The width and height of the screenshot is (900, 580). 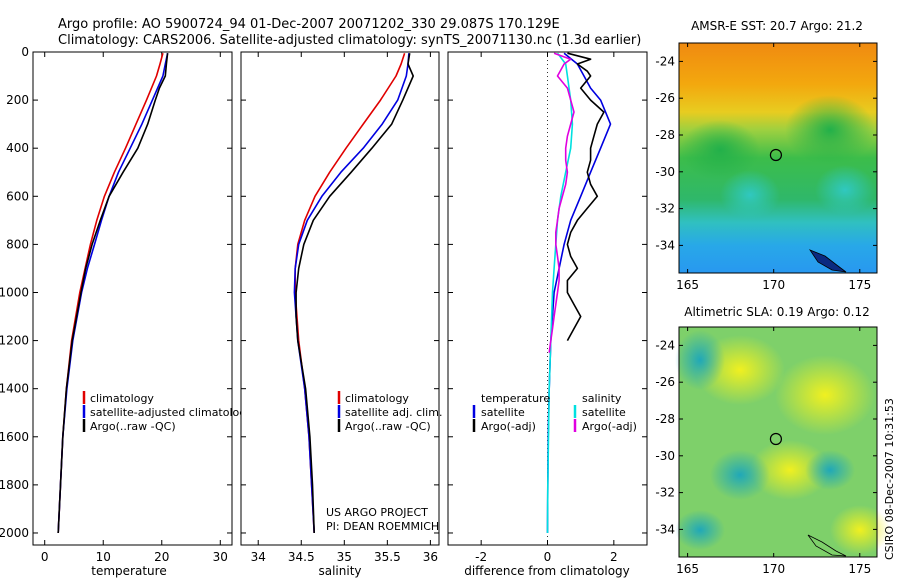 What do you see at coordinates (393, 412) in the screenshot?
I see `legend-label: satellite adj. clim.` at bounding box center [393, 412].